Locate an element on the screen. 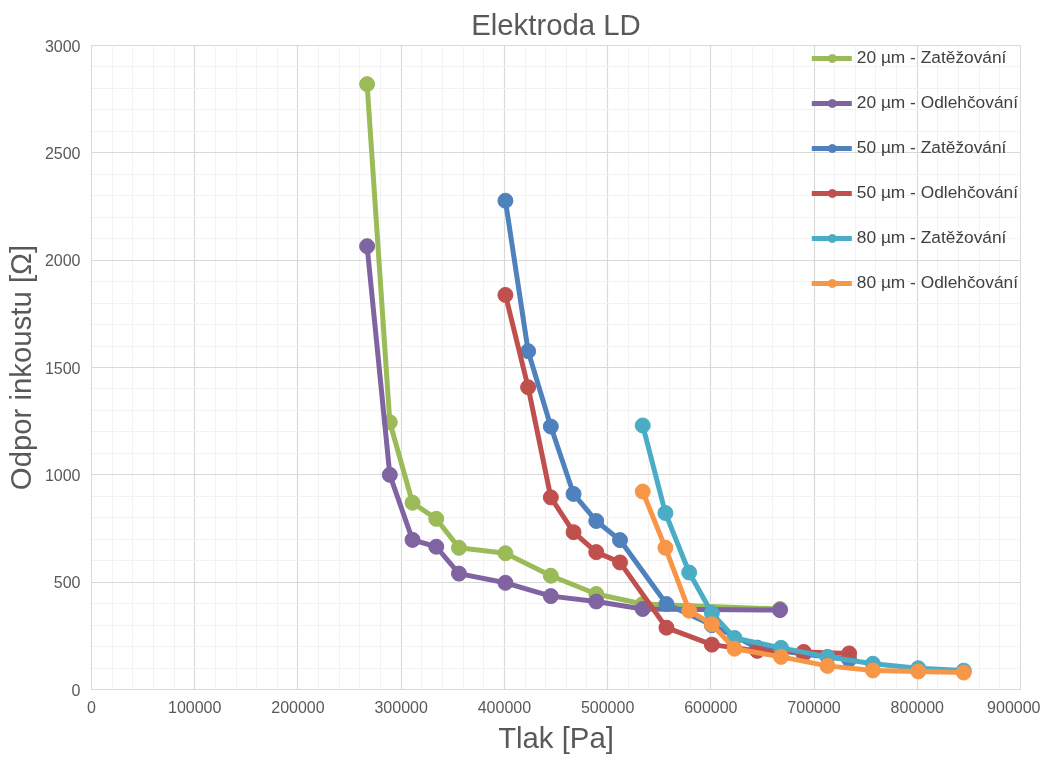 The height and width of the screenshot is (762, 1046). x-tick-label: 200000 is located at coordinates (298, 707).